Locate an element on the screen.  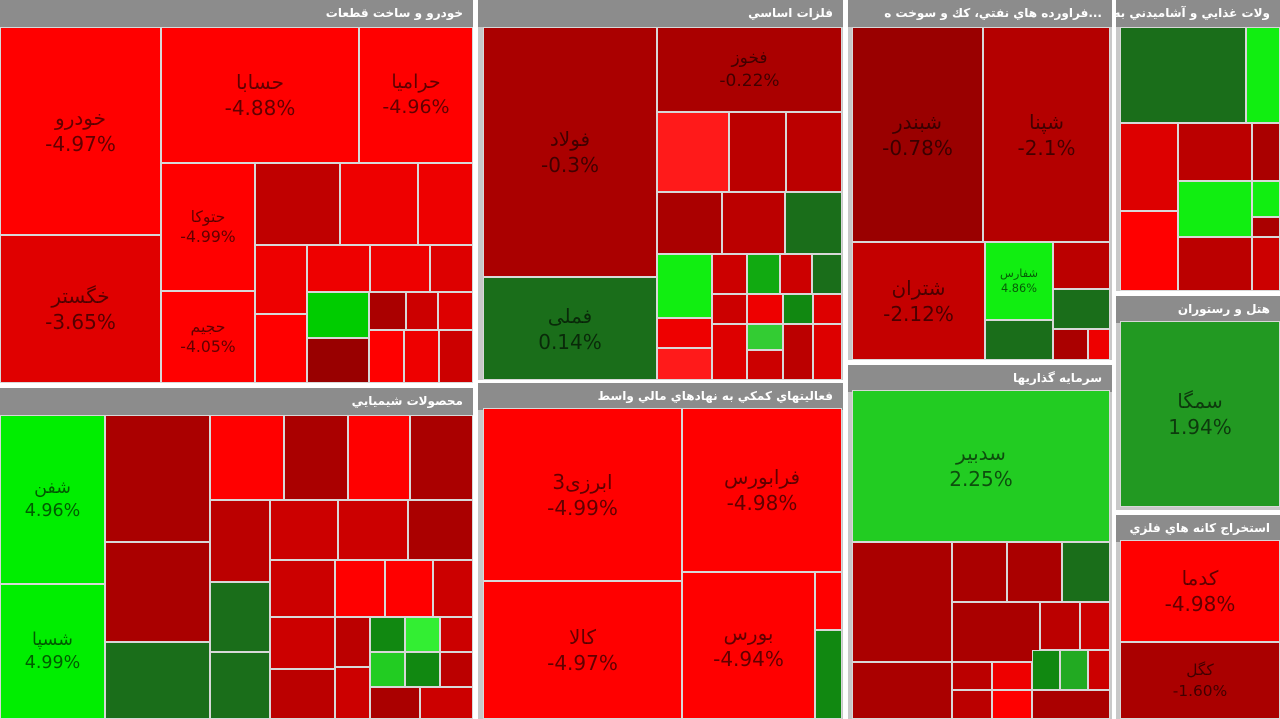
stock-symbol: بورس is located at coordinates (748, 632).